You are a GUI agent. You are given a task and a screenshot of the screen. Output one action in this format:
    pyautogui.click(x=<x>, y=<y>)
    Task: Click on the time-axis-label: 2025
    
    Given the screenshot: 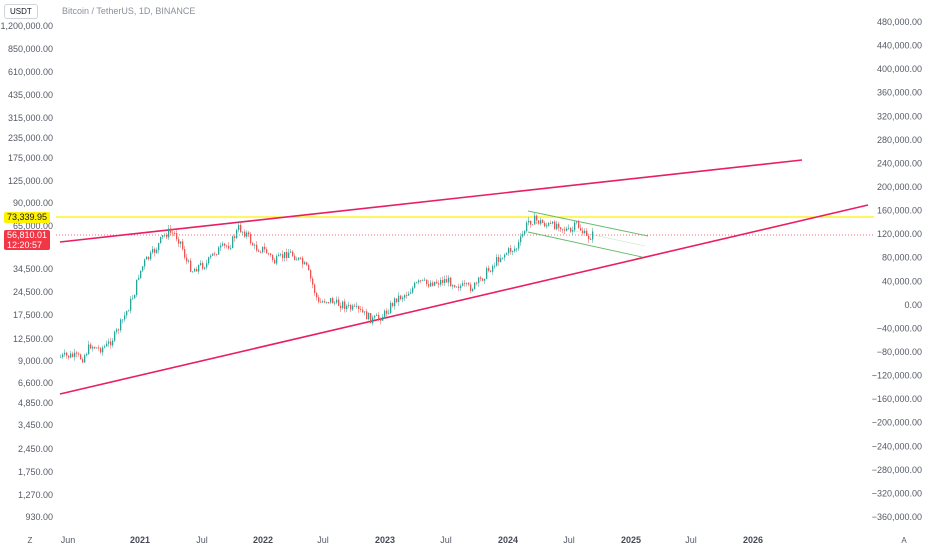 What is the action you would take?
    pyautogui.click(x=631, y=540)
    